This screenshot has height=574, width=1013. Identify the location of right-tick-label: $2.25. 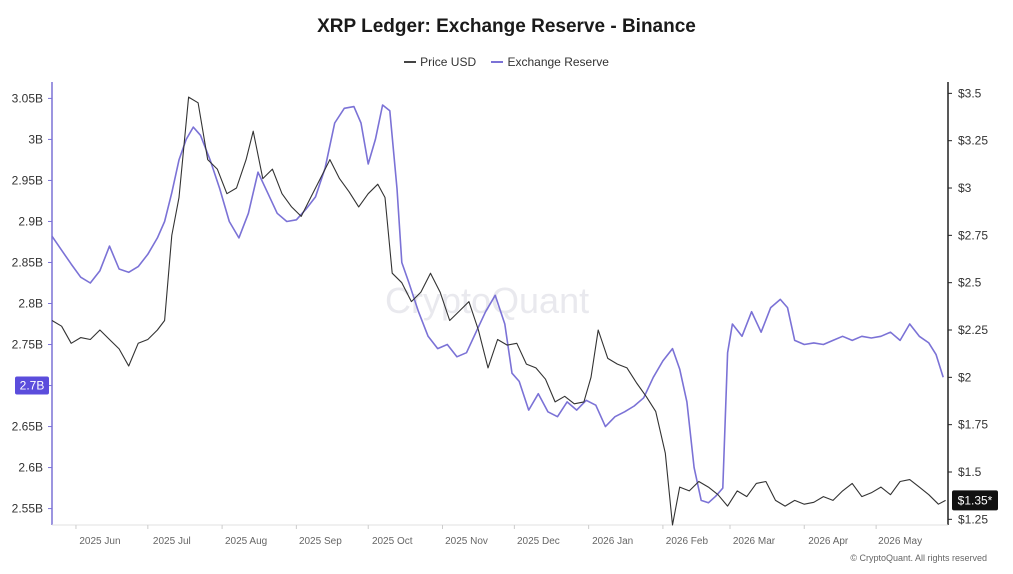
(973, 330).